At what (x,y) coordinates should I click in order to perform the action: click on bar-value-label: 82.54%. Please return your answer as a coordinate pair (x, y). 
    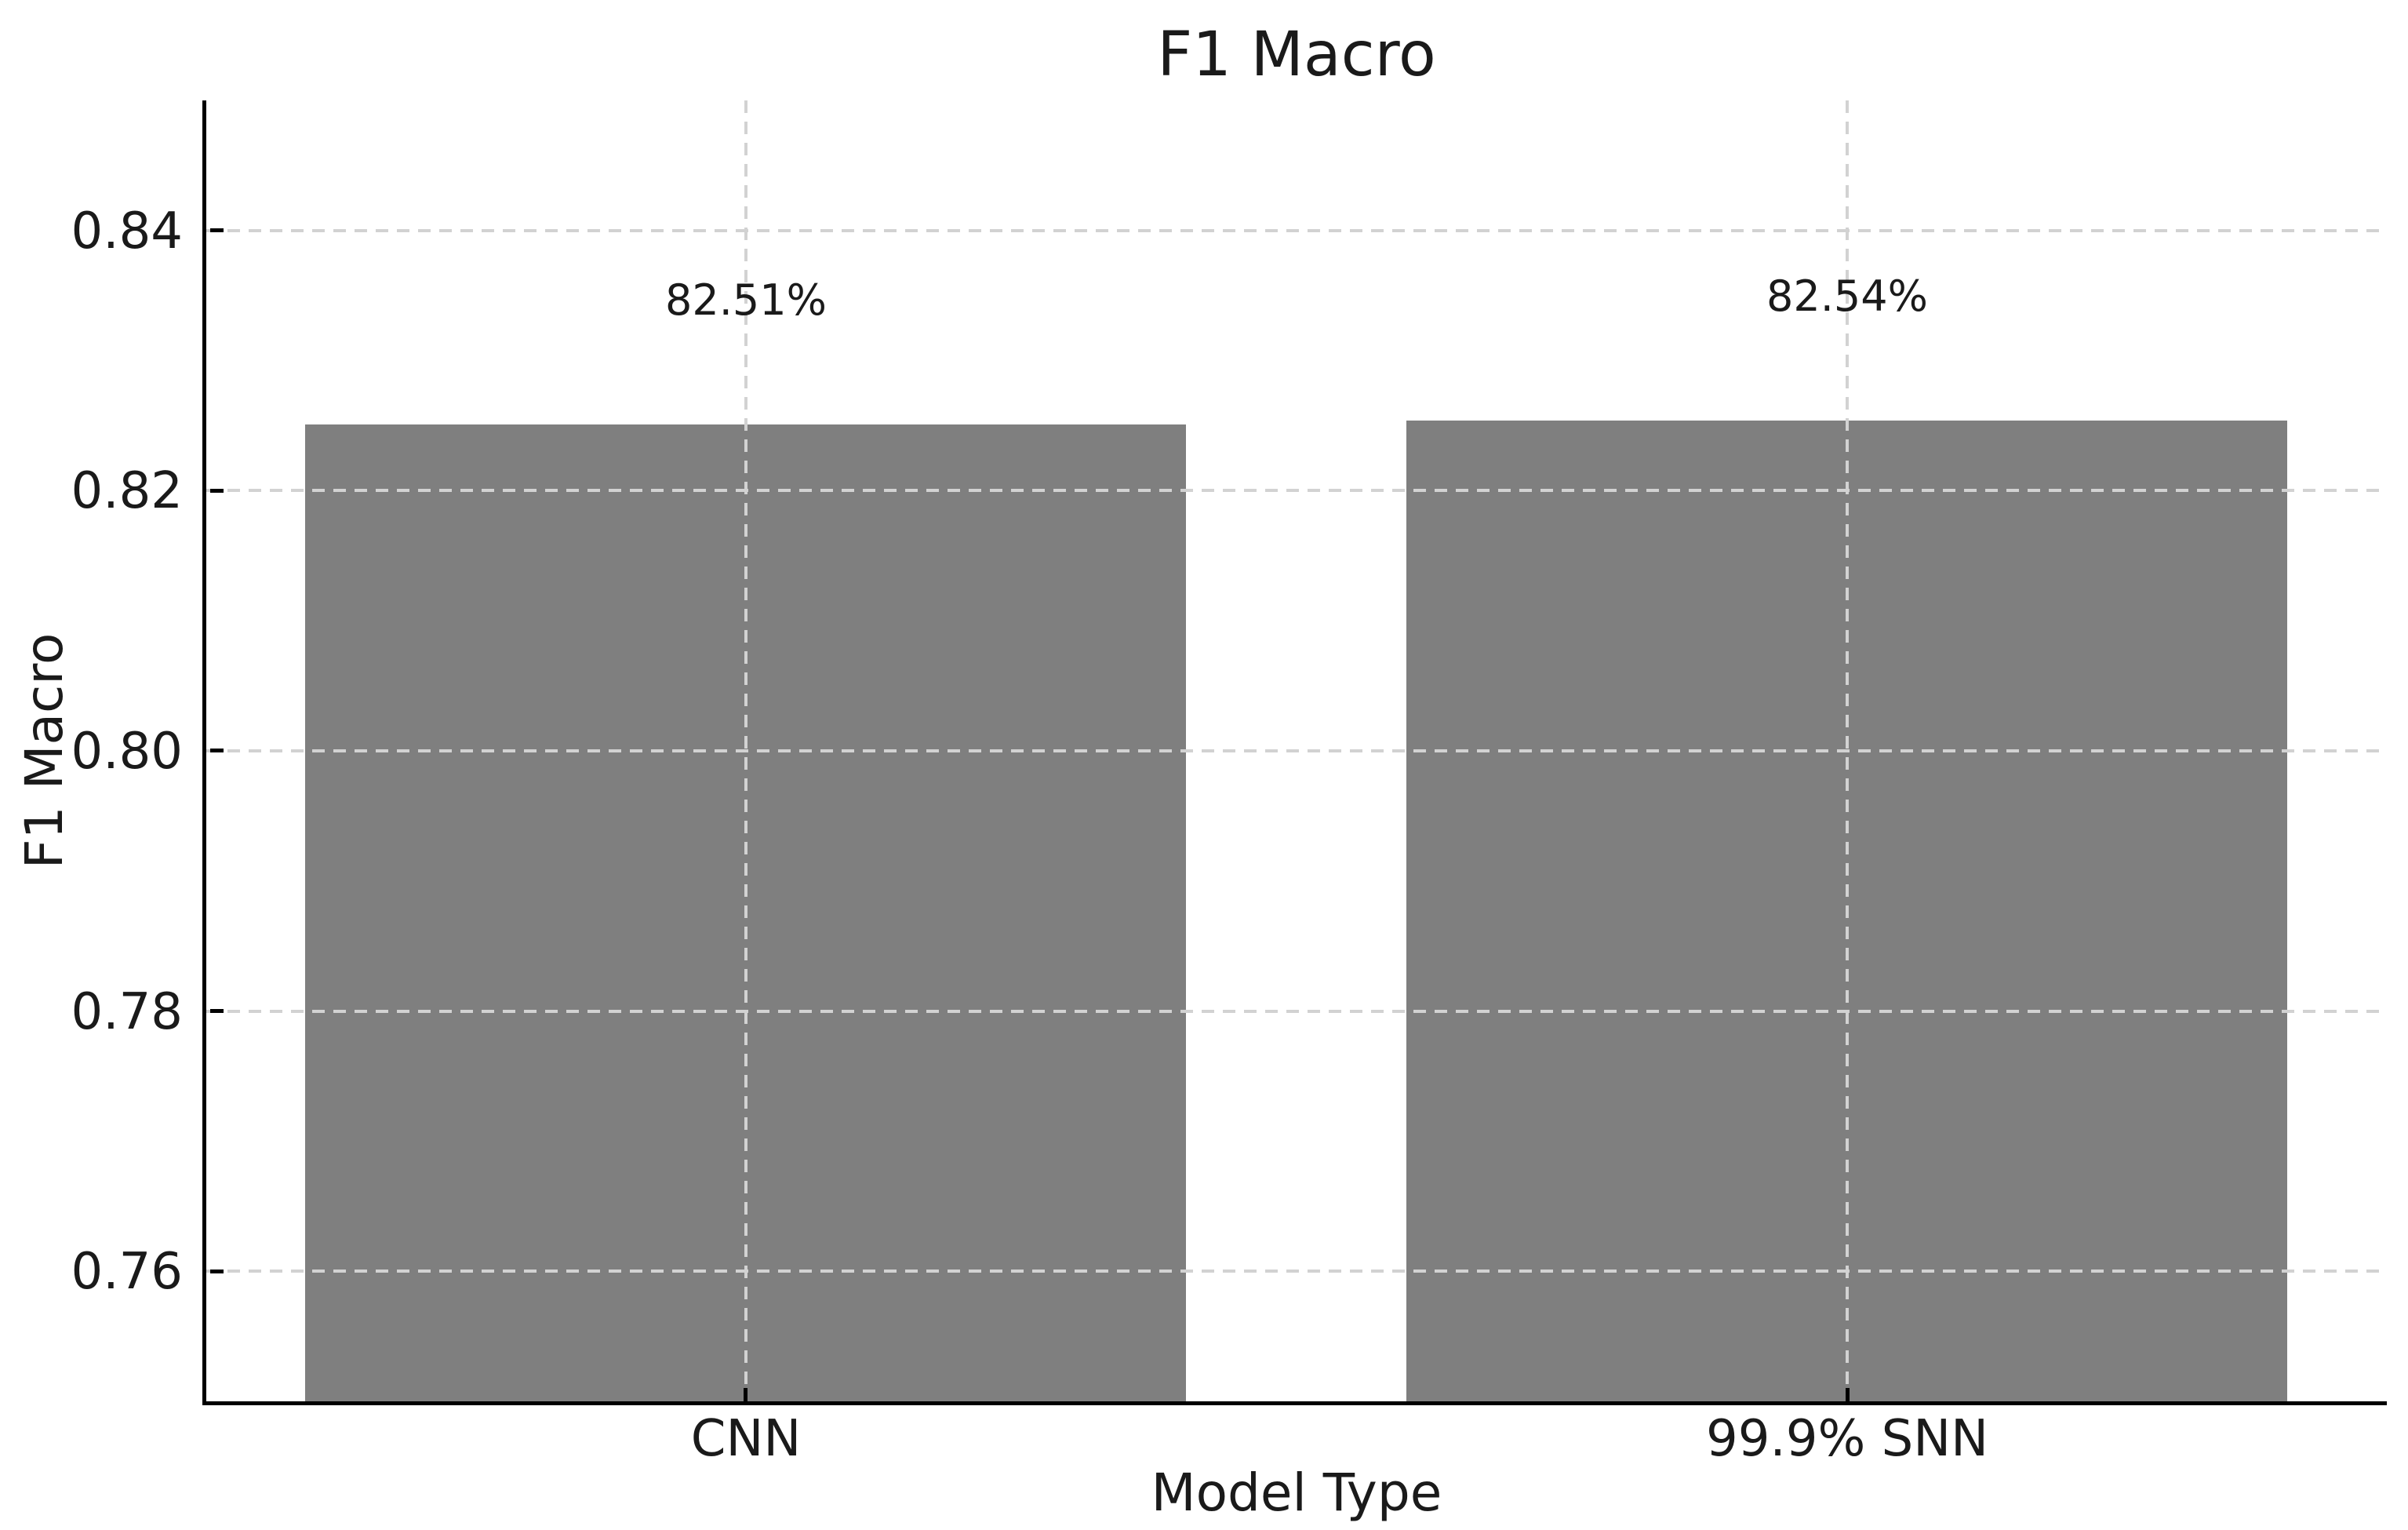
    Looking at the image, I should click on (1847, 296).